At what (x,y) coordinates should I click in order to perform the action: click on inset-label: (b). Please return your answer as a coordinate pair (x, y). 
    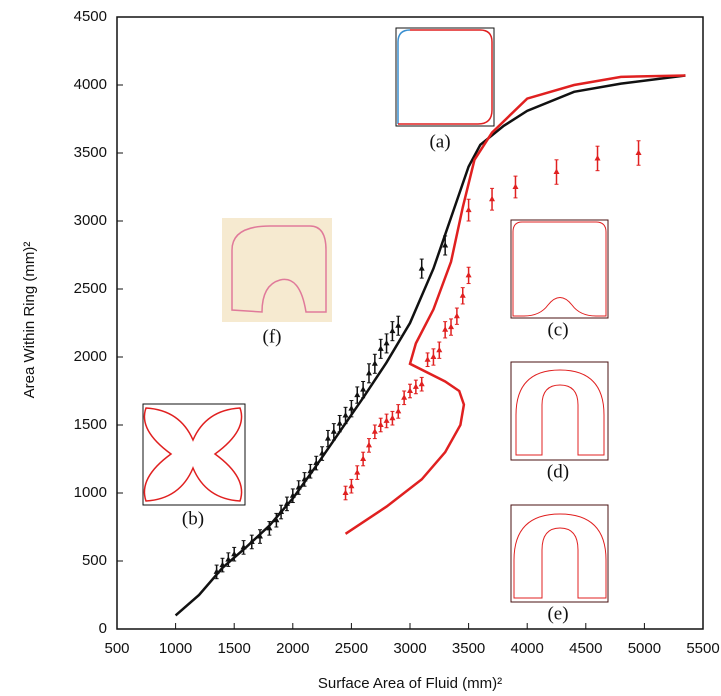
    Looking at the image, I should click on (193, 518).